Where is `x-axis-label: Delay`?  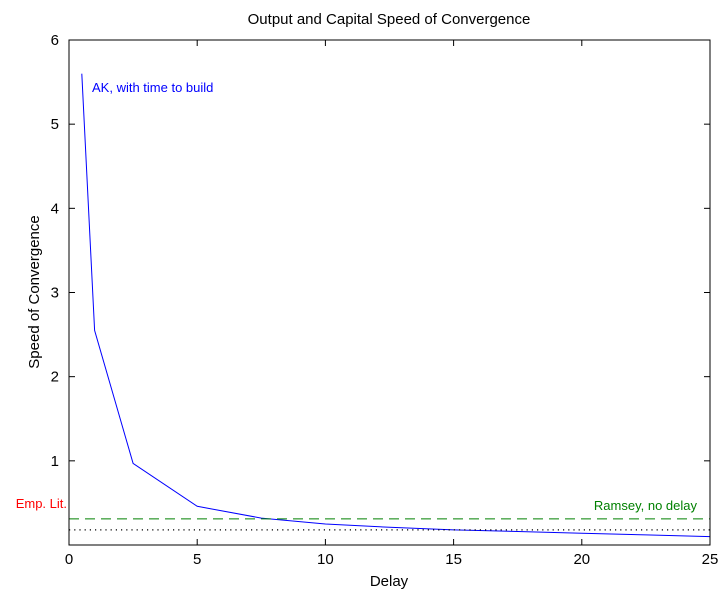
x-axis-label: Delay is located at coordinates (389, 581).